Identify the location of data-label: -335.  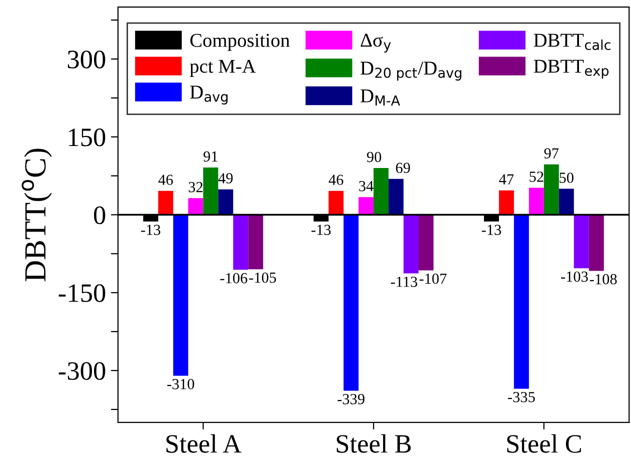
(521, 397).